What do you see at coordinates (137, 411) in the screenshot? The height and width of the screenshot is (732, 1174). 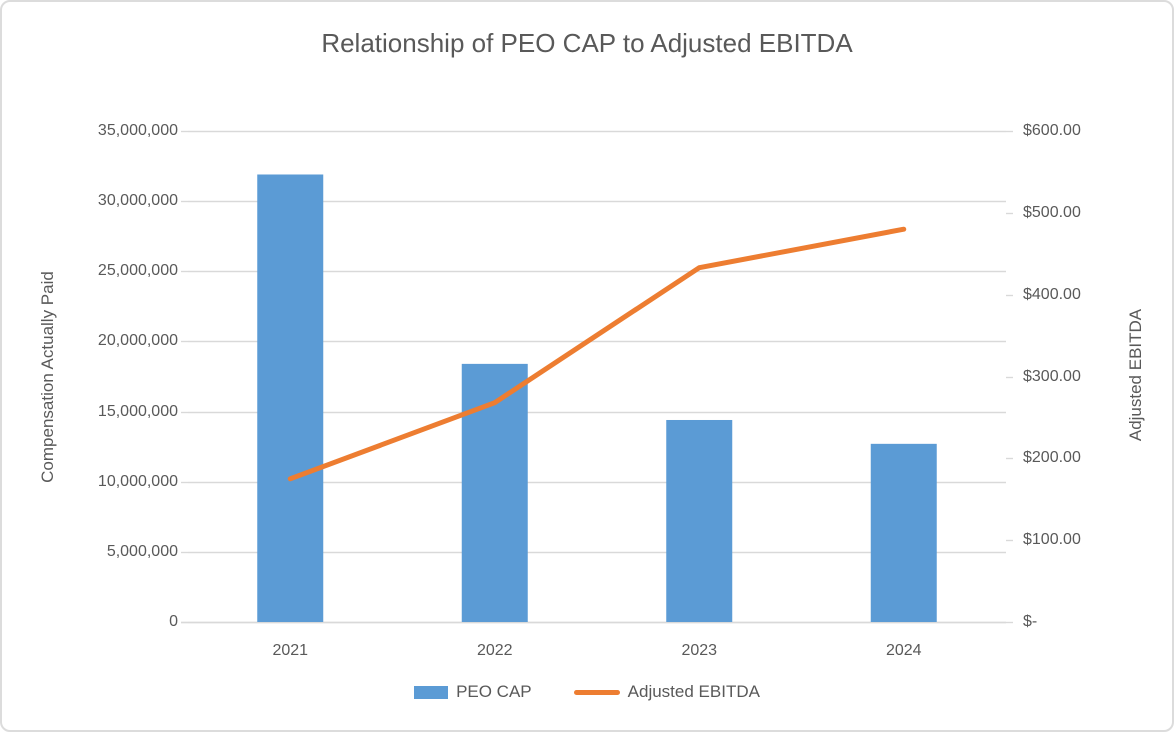 I see `left-axis-tick-label: 15,000,000` at bounding box center [137, 411].